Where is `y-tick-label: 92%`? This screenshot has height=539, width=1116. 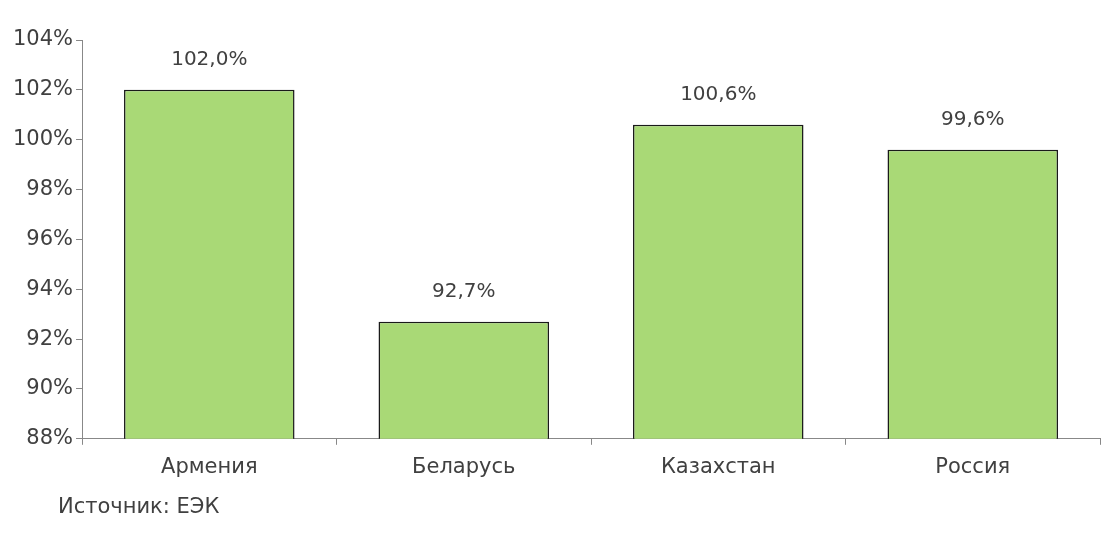 y-tick-label: 92% is located at coordinates (50, 337).